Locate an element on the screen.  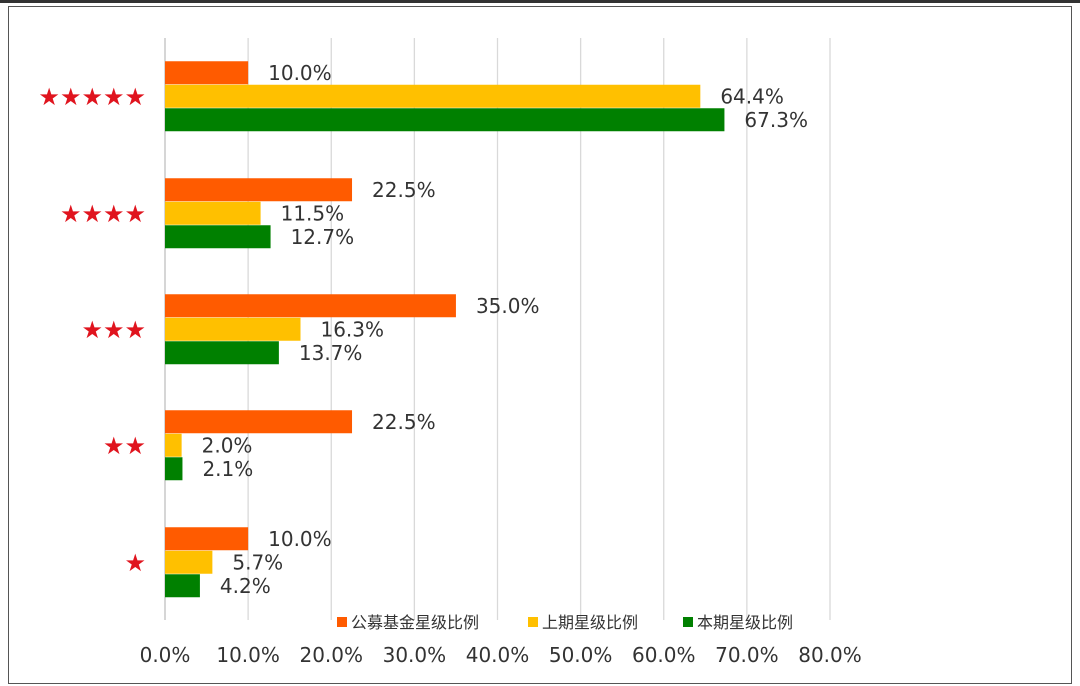
x-tick-label: 10.0% is located at coordinates (248, 655).